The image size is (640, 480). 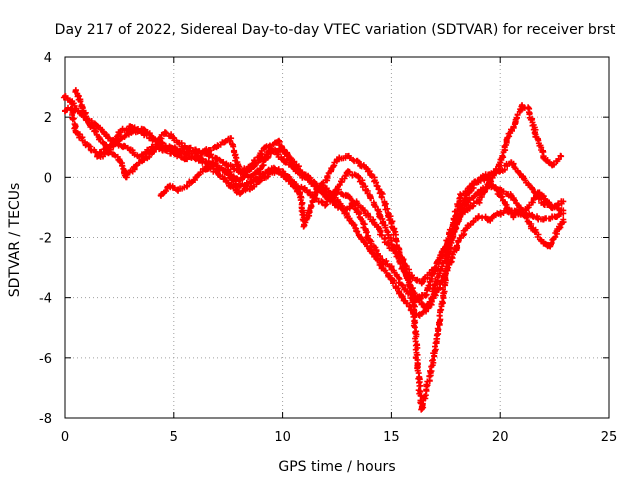 I want to click on x-tick-label: 25, so click(x=609, y=437).